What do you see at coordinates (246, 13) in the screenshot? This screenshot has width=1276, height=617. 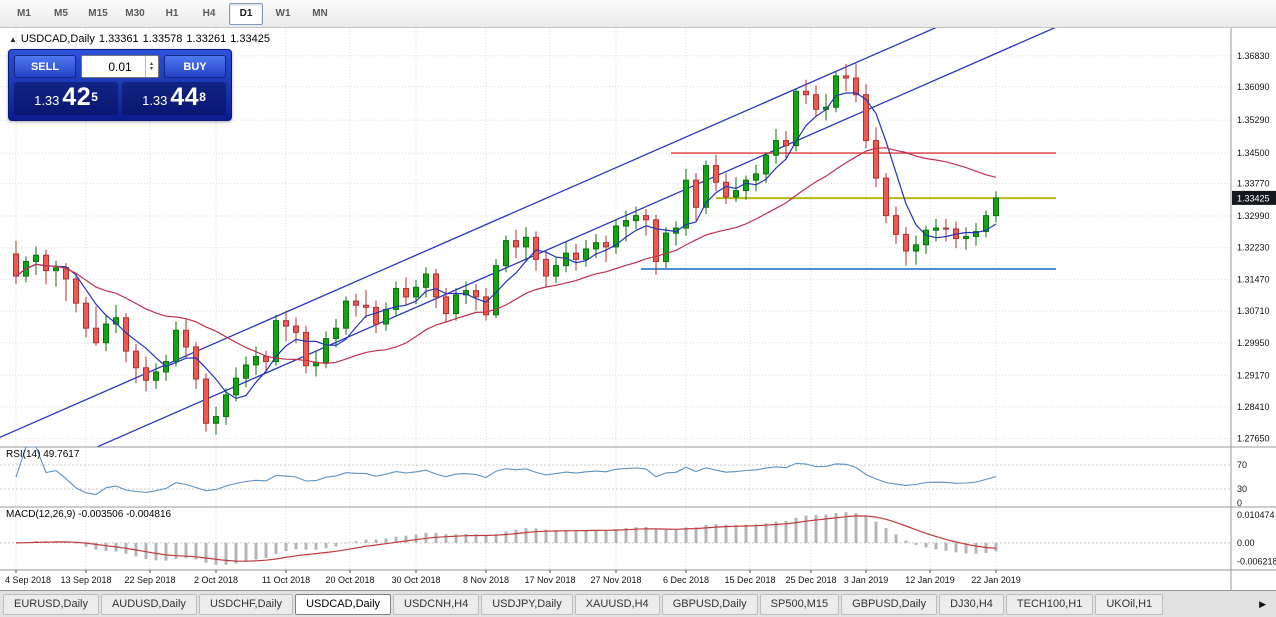 I see `timeframe-button-d1: D1` at bounding box center [246, 13].